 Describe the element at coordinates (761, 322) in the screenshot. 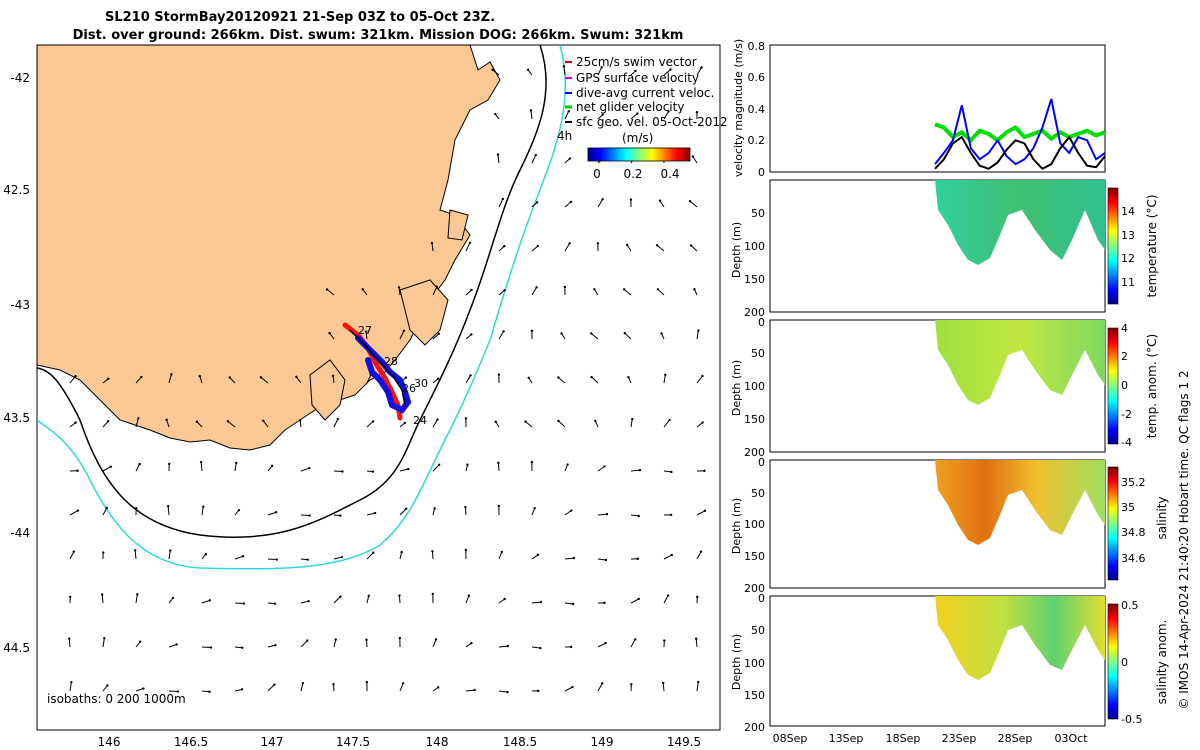

I see `depth-tick: 0` at that location.